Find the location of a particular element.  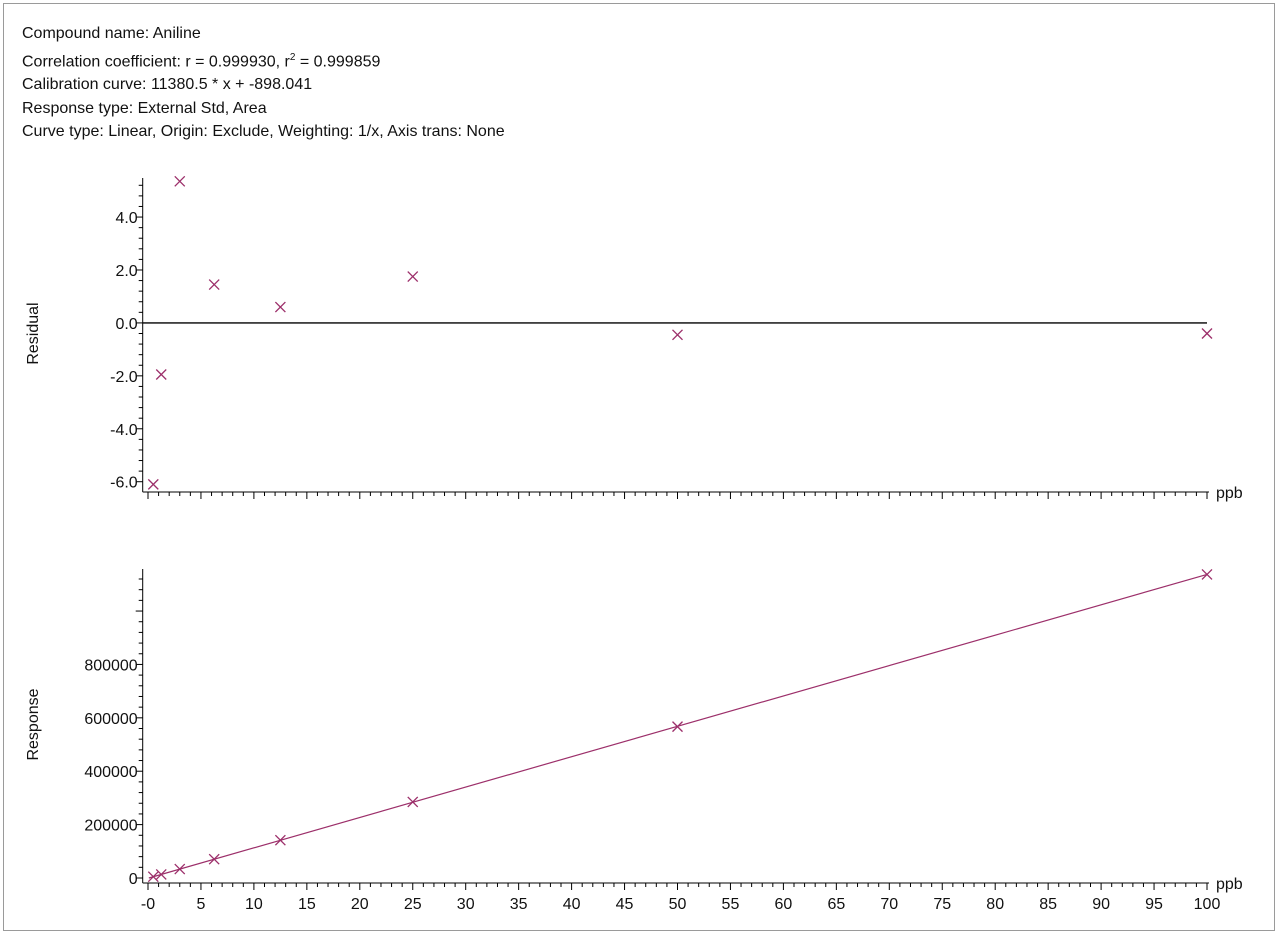

x-tick-label: 45 is located at coordinates (625, 904).